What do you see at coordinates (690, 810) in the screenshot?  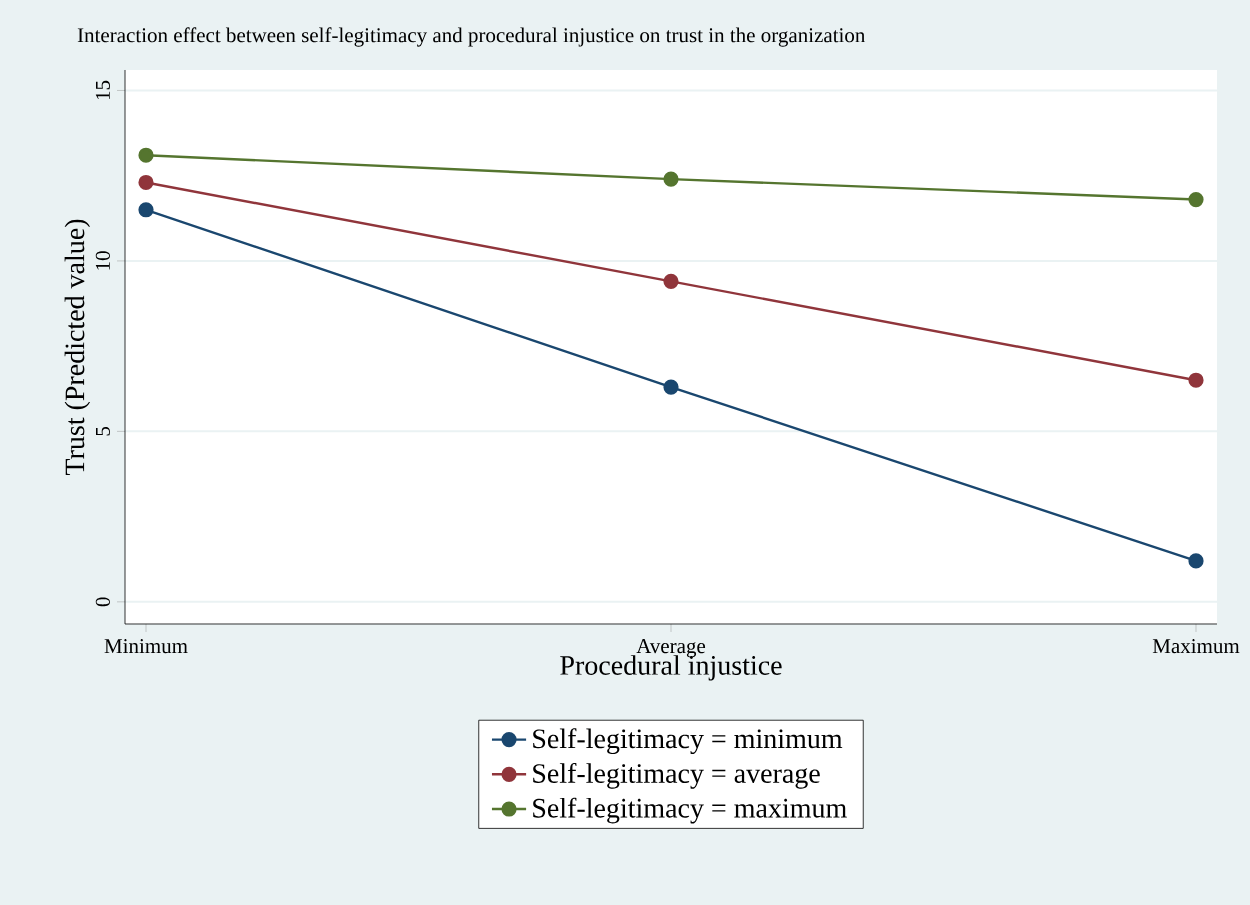 I see `legend-label: Self-legitimacy = maximum` at bounding box center [690, 810].